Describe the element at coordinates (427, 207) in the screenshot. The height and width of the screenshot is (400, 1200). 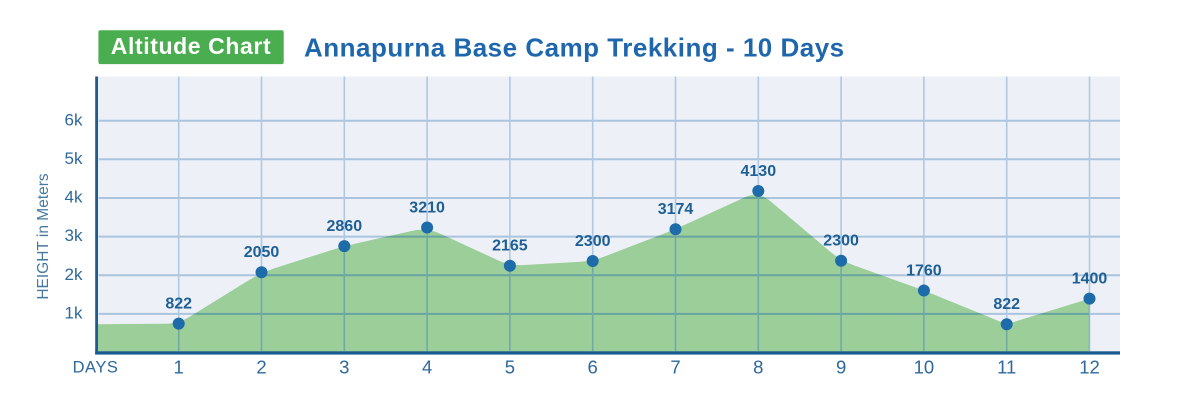
I see `svg-text: 3210` at that location.